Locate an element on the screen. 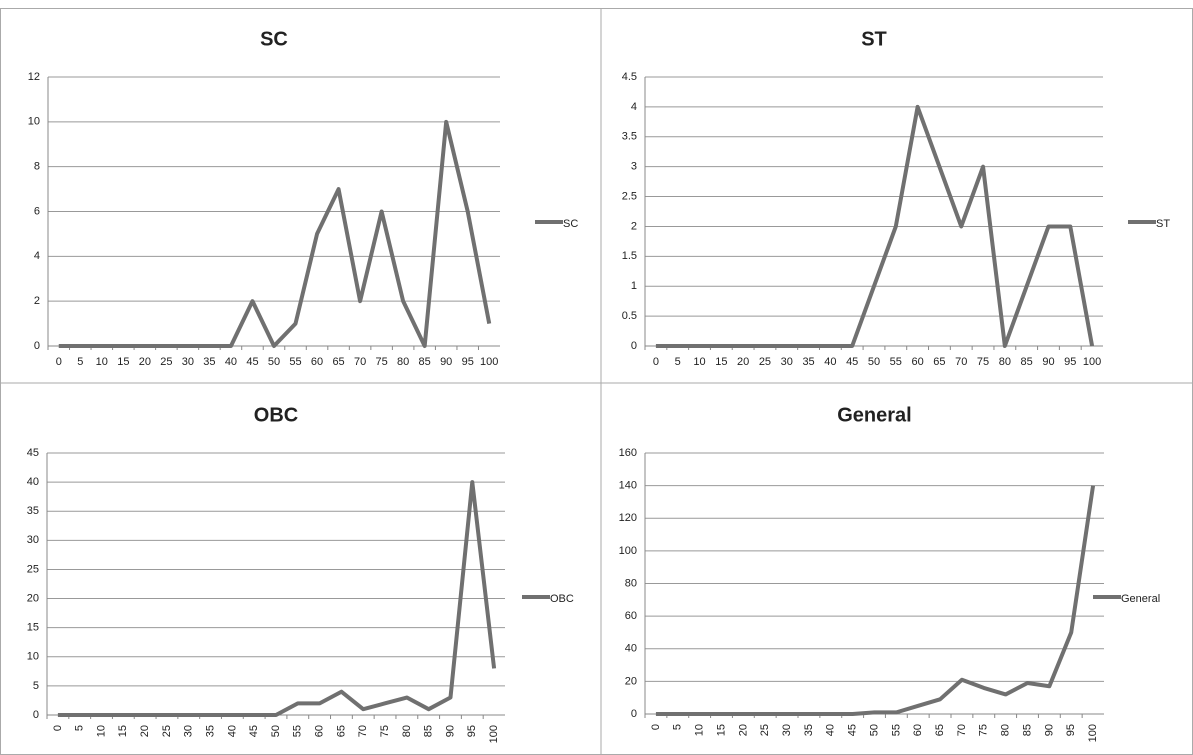 The width and height of the screenshot is (1193, 755). y-tick-label: 1 is located at coordinates (634, 286).